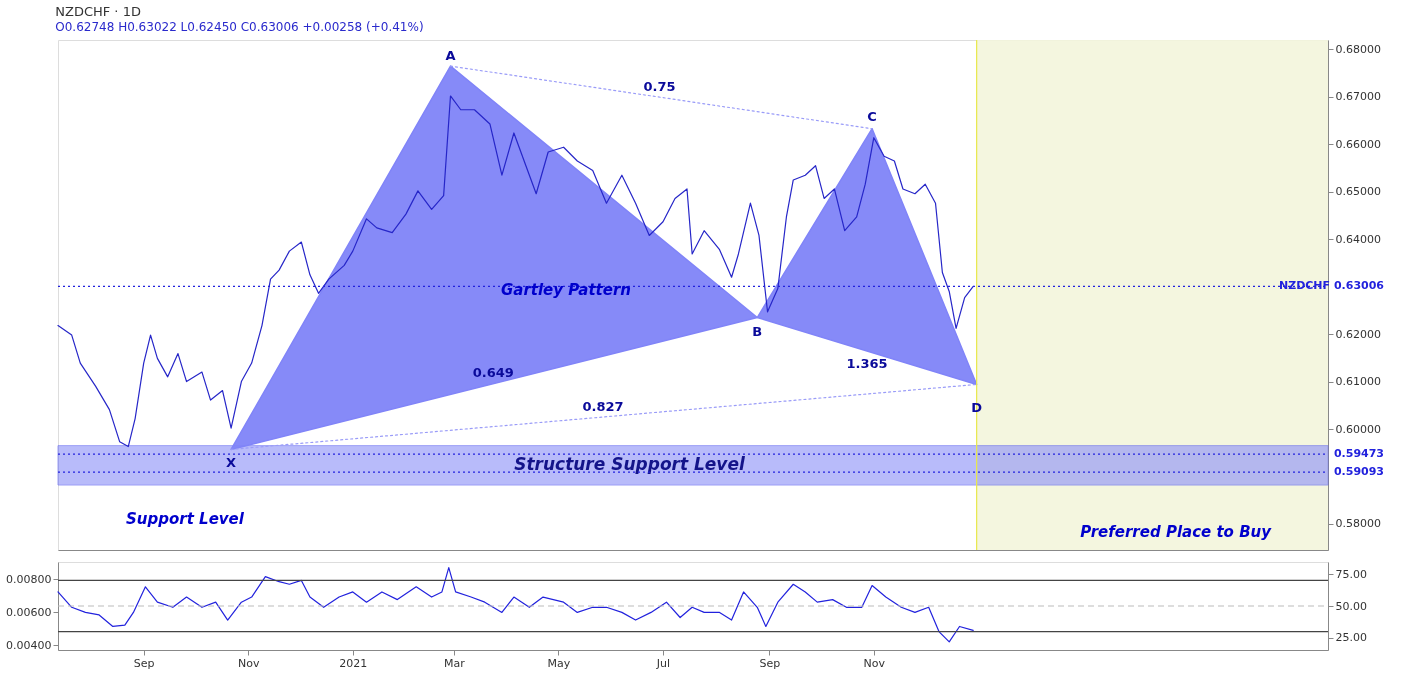 The image size is (1420, 673). What do you see at coordinates (29, 612) in the screenshot?
I see `y-tick-label: 0.00600` at bounding box center [29, 612].